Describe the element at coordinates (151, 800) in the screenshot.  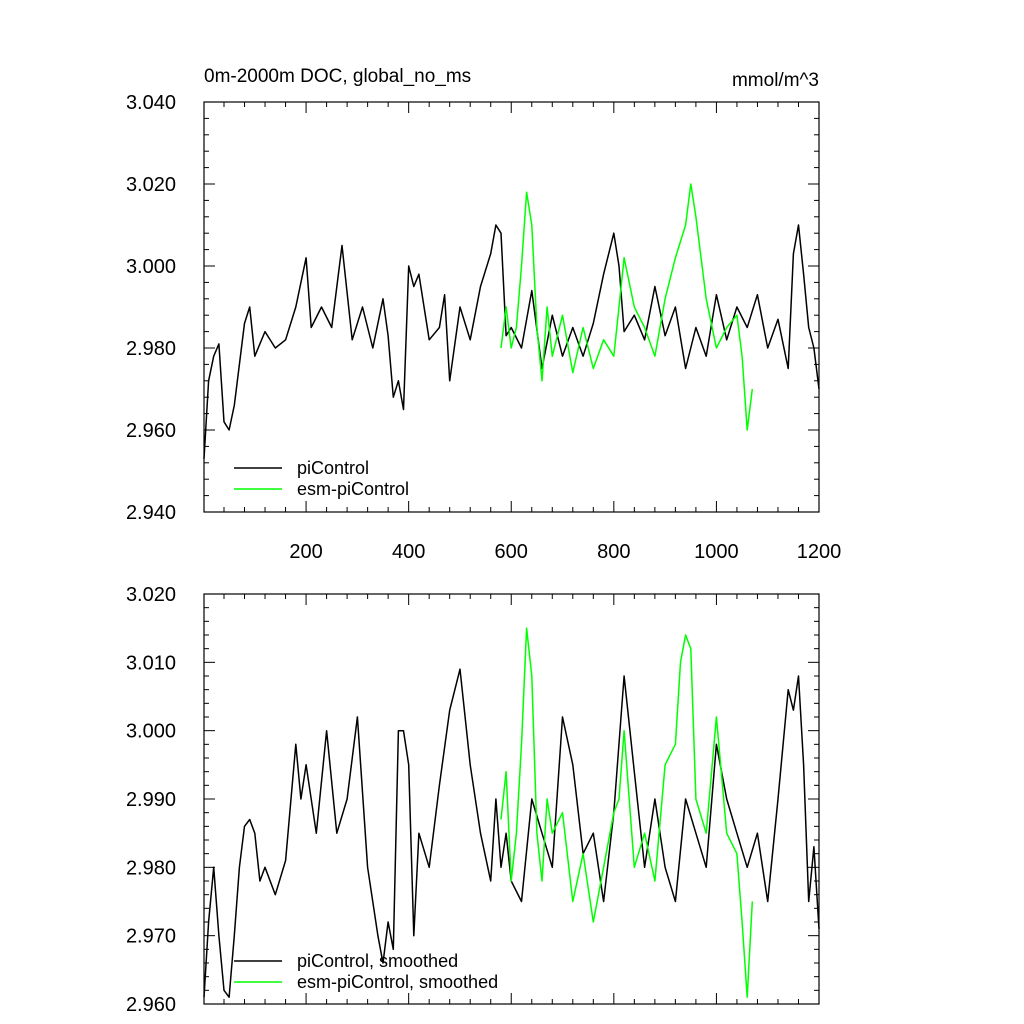
I see `bottom-ytick-label: 2.990` at that location.